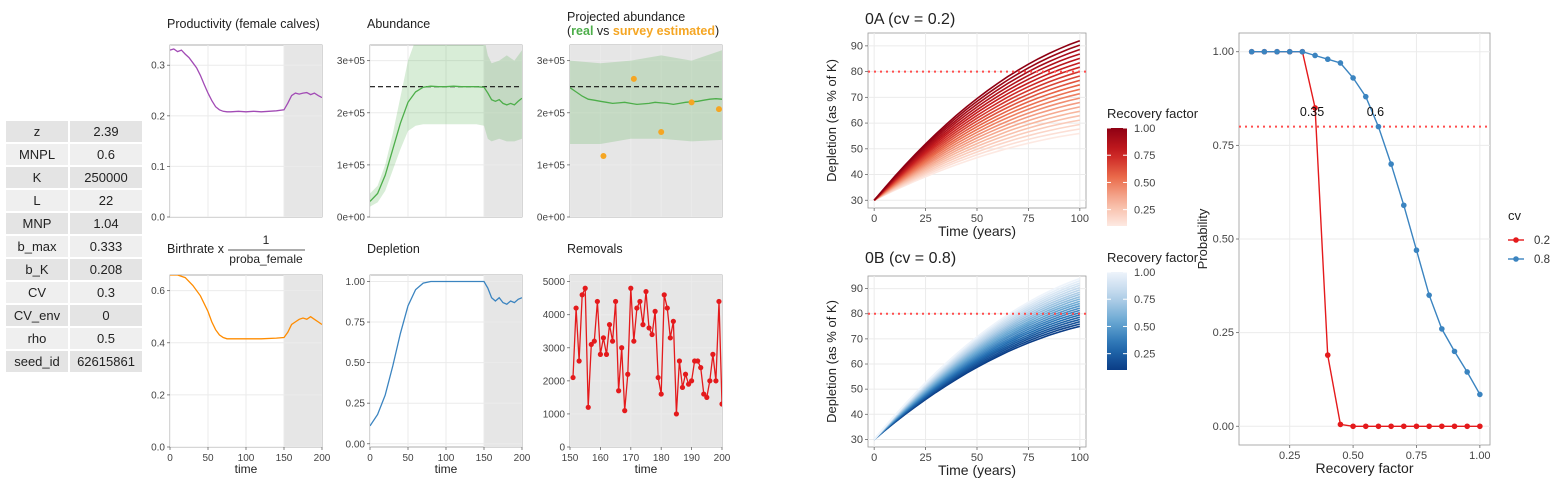 The image size is (1568, 489). What do you see at coordinates (857, 72) in the screenshot?
I see `y-tick-label: 80` at bounding box center [857, 72].